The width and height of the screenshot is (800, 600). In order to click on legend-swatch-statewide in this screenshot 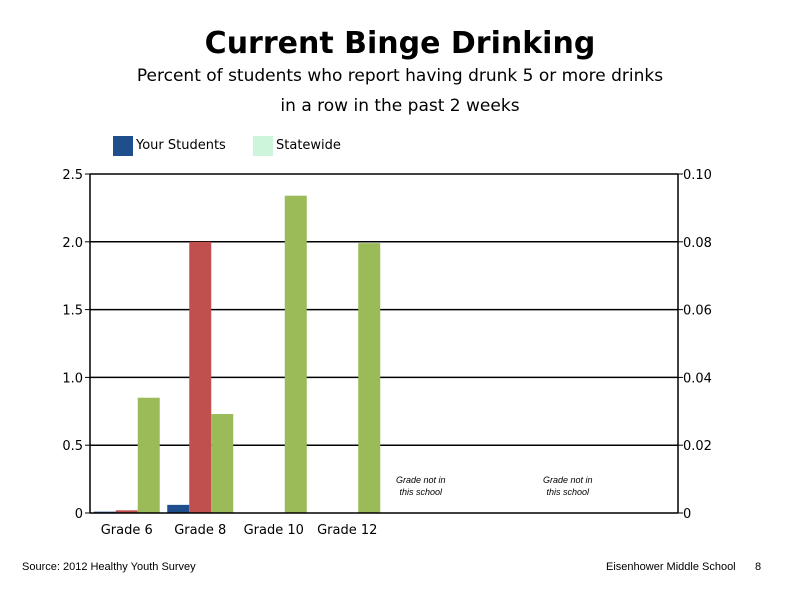, I will do `click(263, 146)`.